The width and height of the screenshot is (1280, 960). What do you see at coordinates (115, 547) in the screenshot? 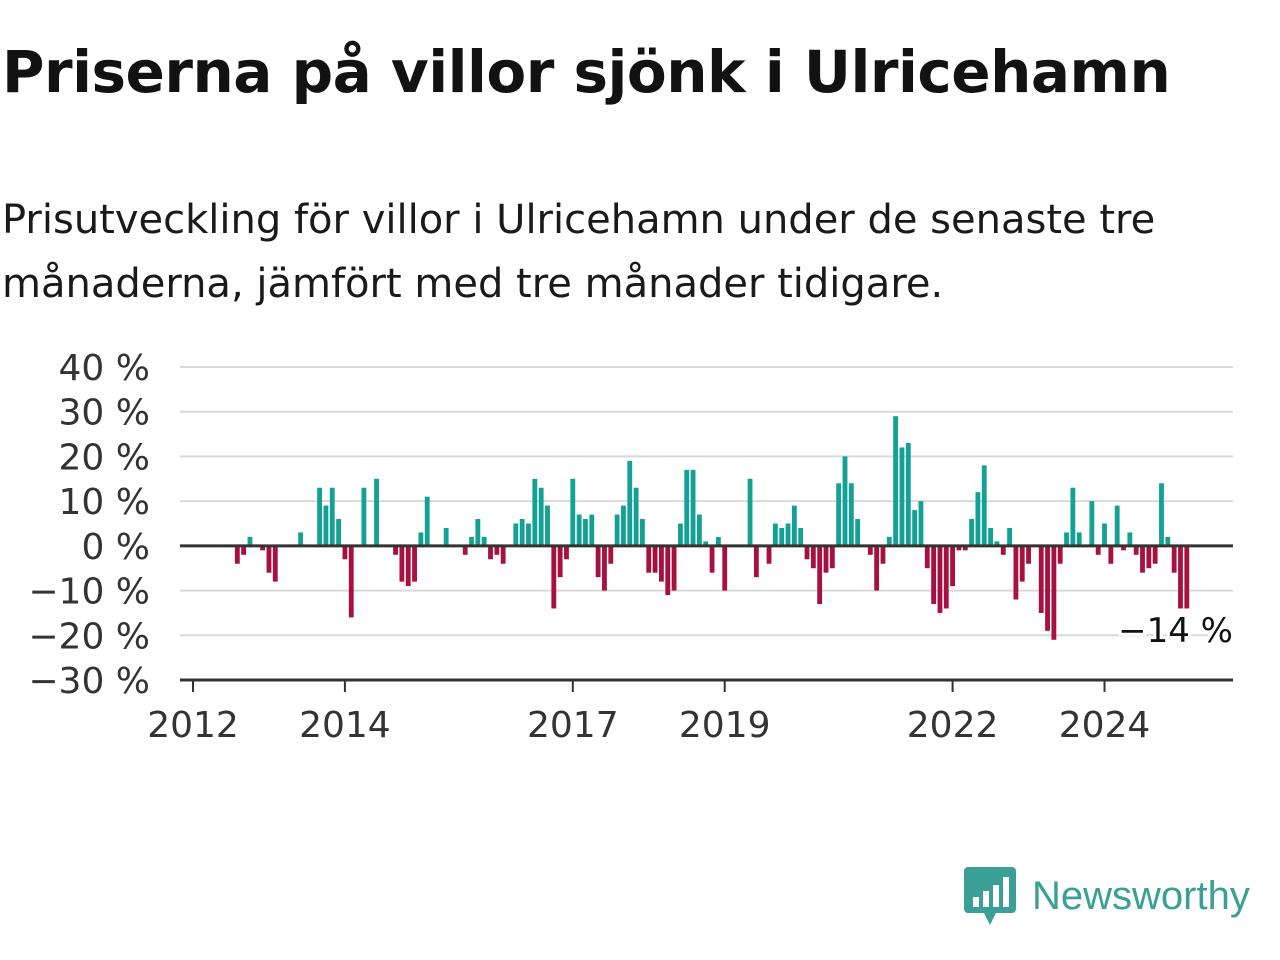
I see `y-tick-label: 0 %` at bounding box center [115, 547].